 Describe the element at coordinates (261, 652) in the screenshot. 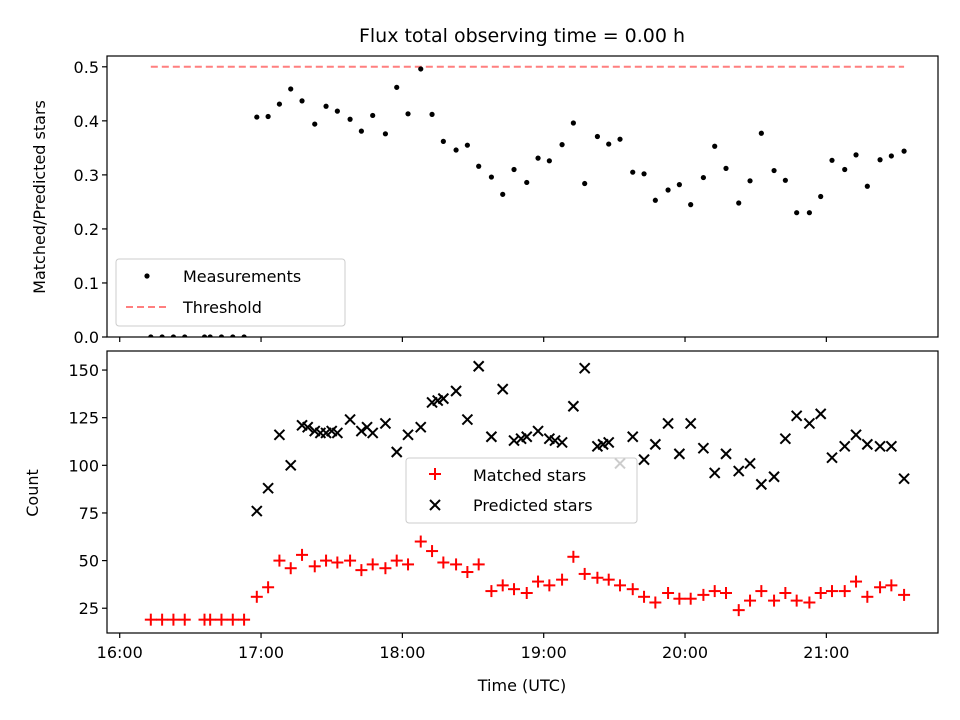

I see `bottom-x-tick-label: 17:00` at that location.